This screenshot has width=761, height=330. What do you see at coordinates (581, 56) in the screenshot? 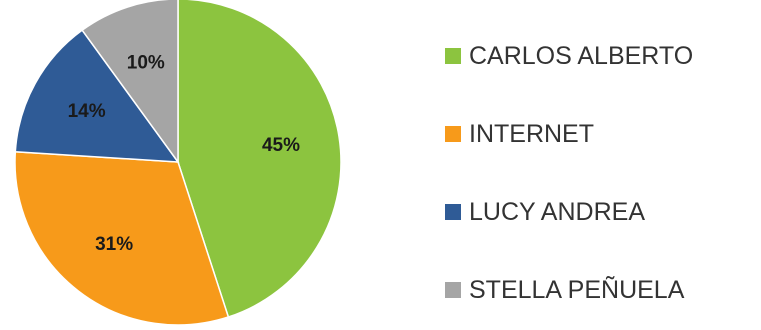
I see `legend-label-carlos-alberto: CARLOS ALBERTO` at bounding box center [581, 56].